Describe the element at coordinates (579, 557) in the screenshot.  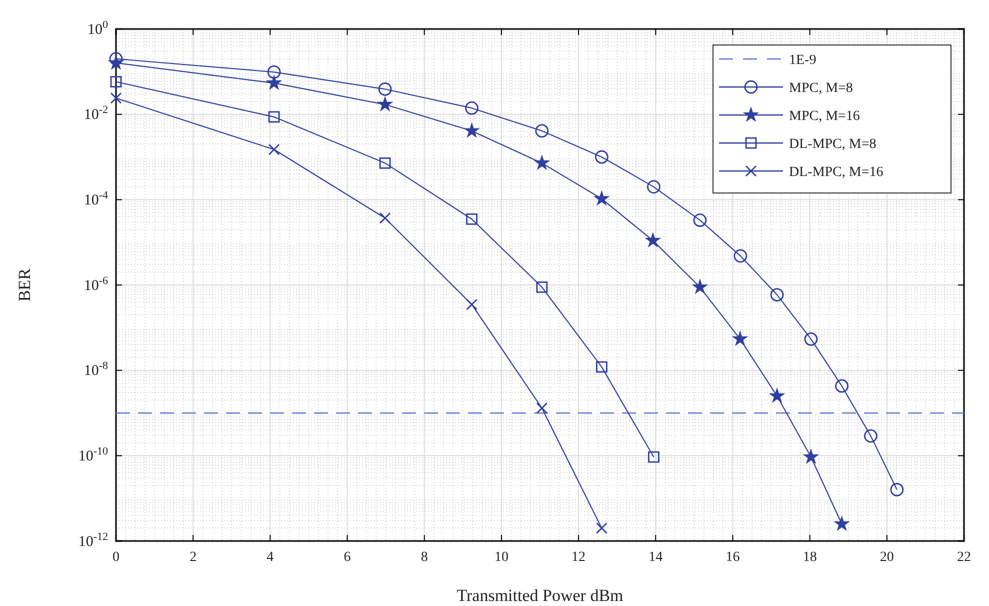
I see `x-tick-label: 12` at that location.